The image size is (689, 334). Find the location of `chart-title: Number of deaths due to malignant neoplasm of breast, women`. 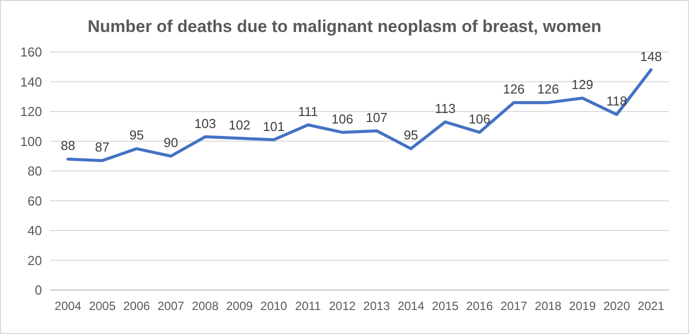

chart-title: Number of deaths due to malignant neoplasm of breast, women is located at coordinates (345, 26).